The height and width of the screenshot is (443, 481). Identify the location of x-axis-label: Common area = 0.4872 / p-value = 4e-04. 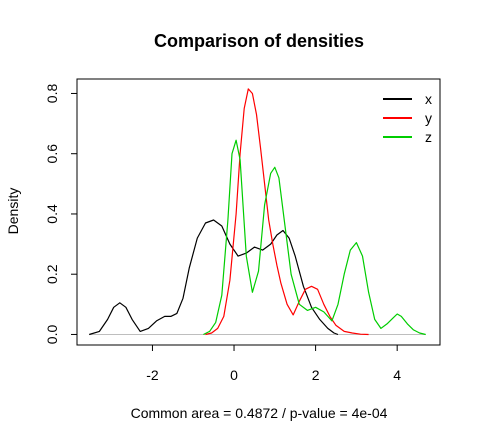
(259, 413).